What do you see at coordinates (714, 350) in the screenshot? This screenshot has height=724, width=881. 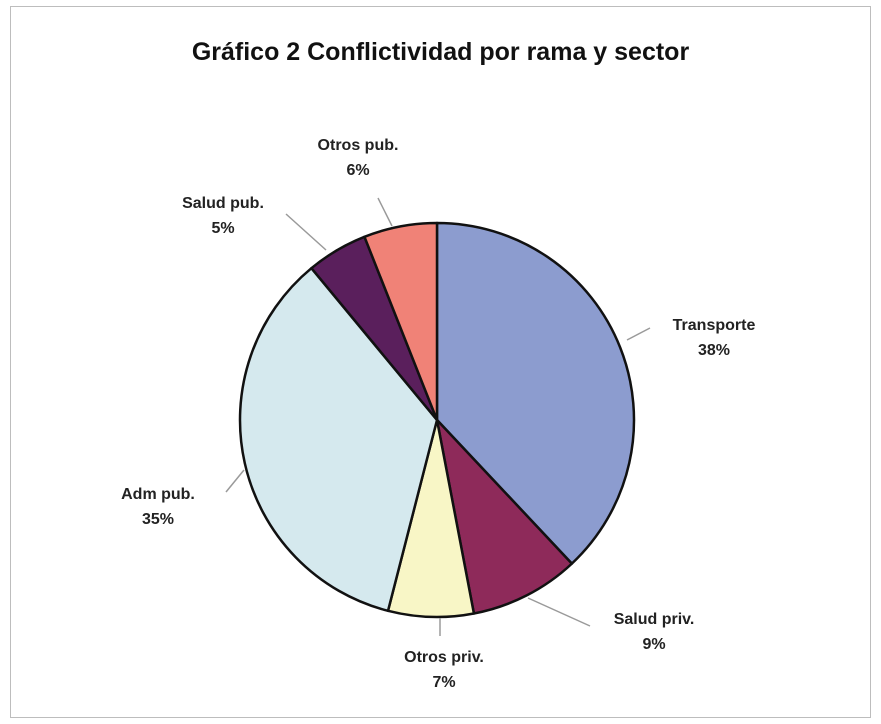 I see `slice-percent-label: 38%` at bounding box center [714, 350].